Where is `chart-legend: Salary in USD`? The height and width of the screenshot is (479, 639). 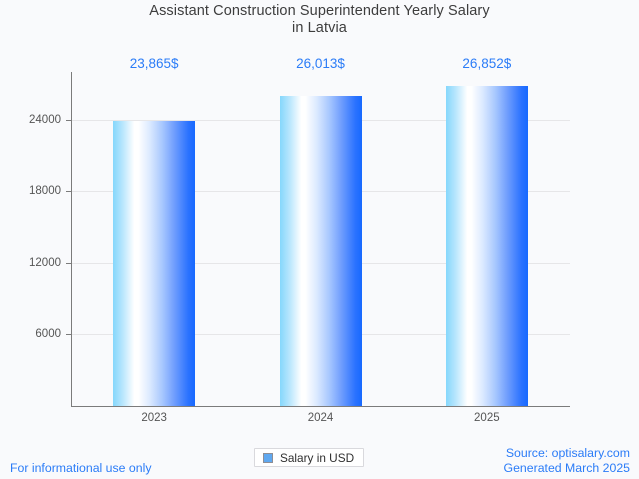 chart-legend: Salary in USD is located at coordinates (309, 457).